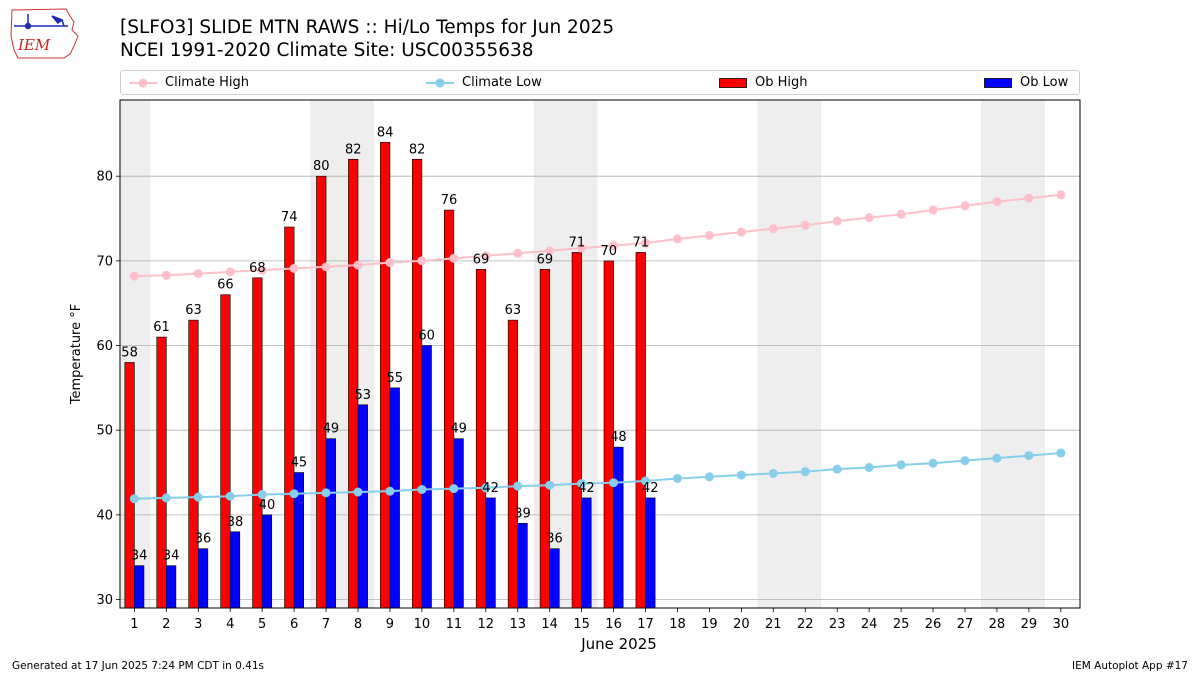 This screenshot has height=675, width=1200. I want to click on ob-low-label: 34, so click(171, 556).